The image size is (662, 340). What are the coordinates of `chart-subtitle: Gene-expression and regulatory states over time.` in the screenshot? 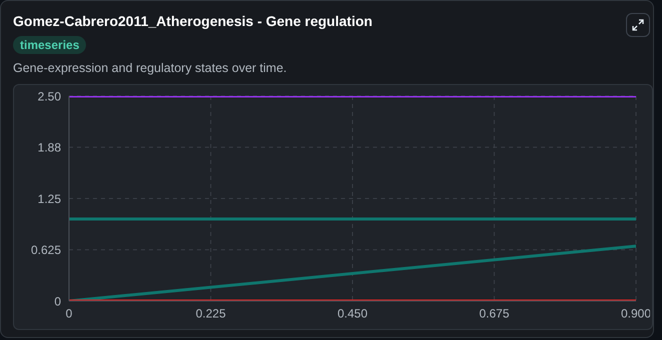 It's located at (150, 68).